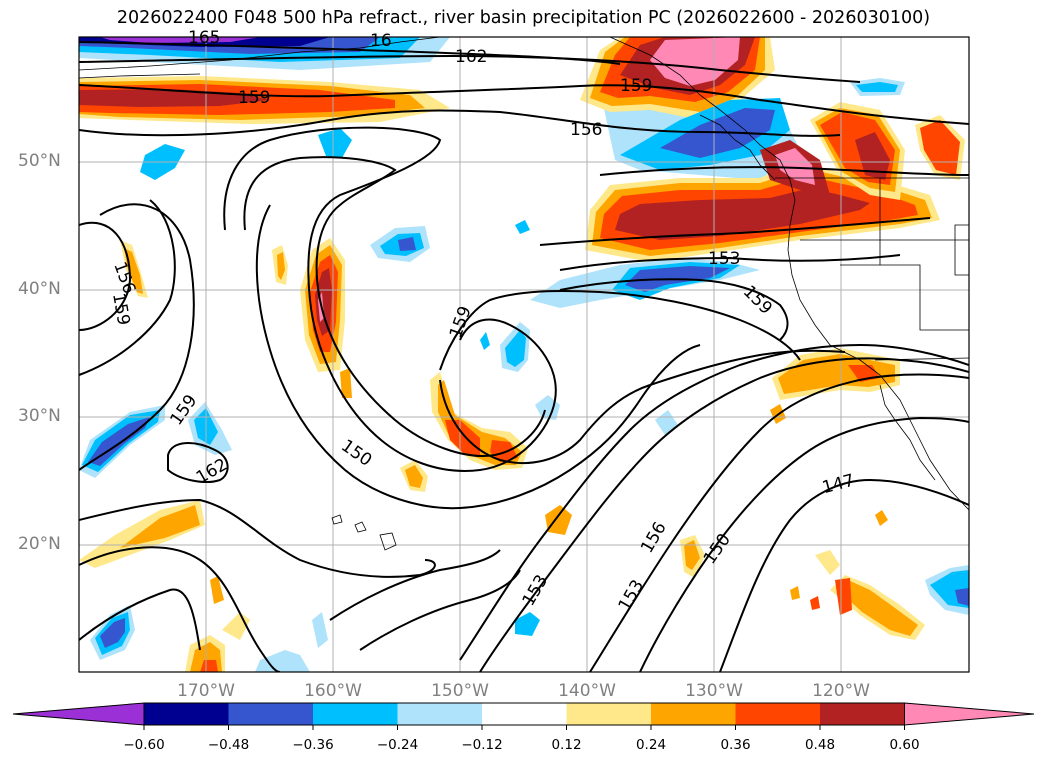  Describe the element at coordinates (795, 593) in the screenshot. I see `shade-blob-u` at that location.